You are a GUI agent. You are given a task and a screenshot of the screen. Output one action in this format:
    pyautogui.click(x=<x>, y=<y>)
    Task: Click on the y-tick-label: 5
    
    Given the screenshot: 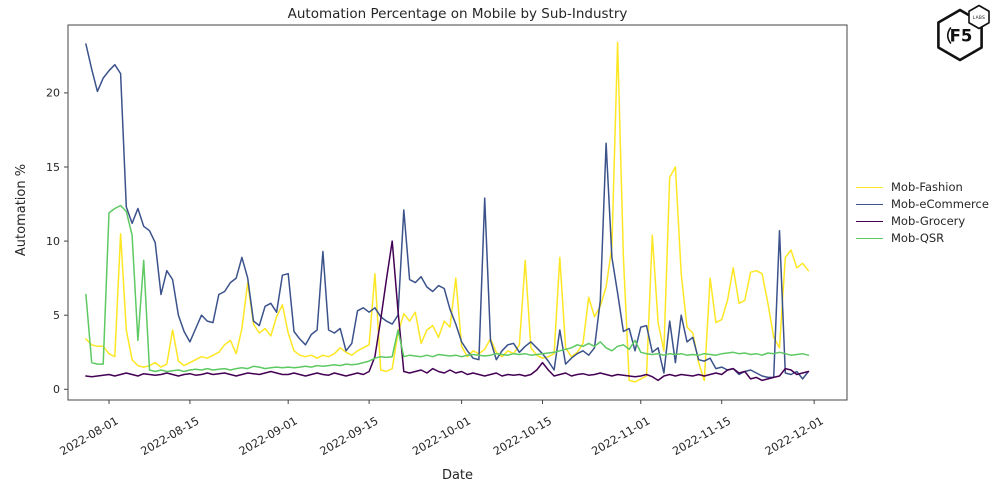 What is the action you would take?
    pyautogui.click(x=56, y=315)
    